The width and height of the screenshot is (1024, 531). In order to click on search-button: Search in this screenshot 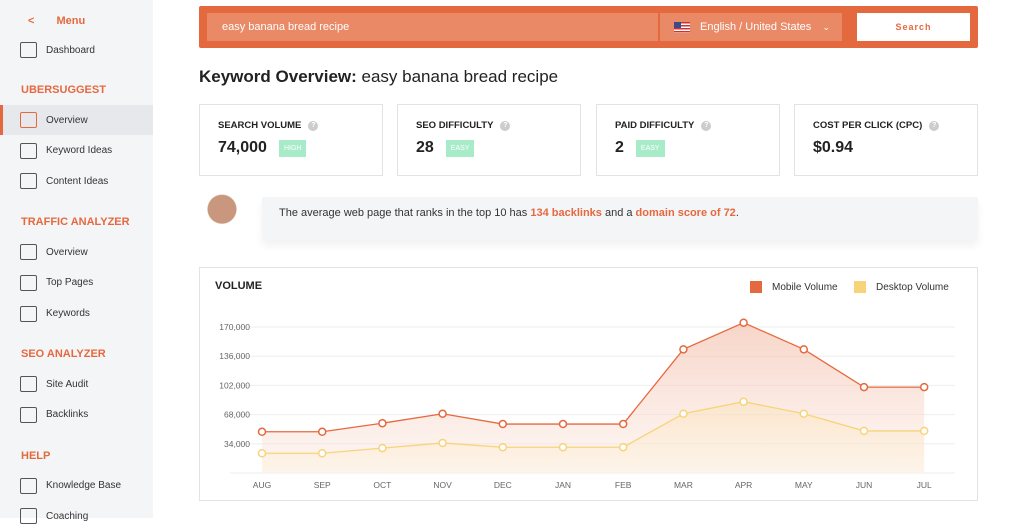, I will do `click(913, 27)`.